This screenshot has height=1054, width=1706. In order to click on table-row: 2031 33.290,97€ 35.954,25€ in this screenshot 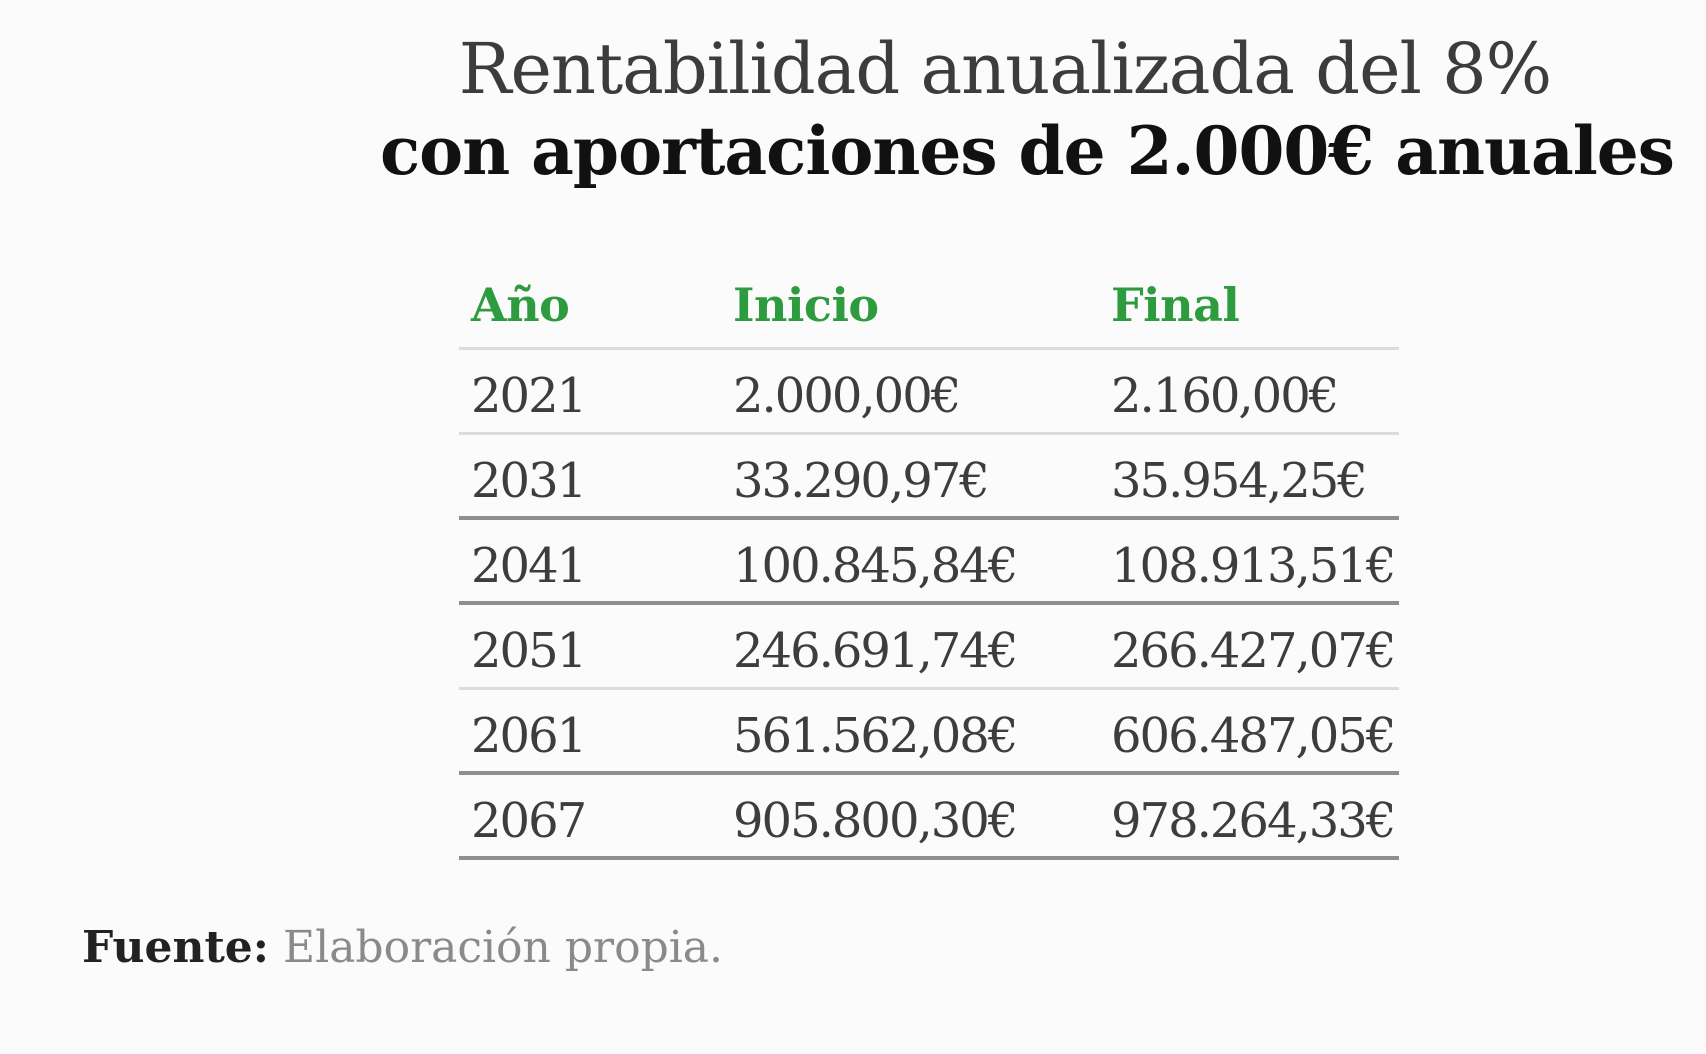, I will do `click(929, 477)`.